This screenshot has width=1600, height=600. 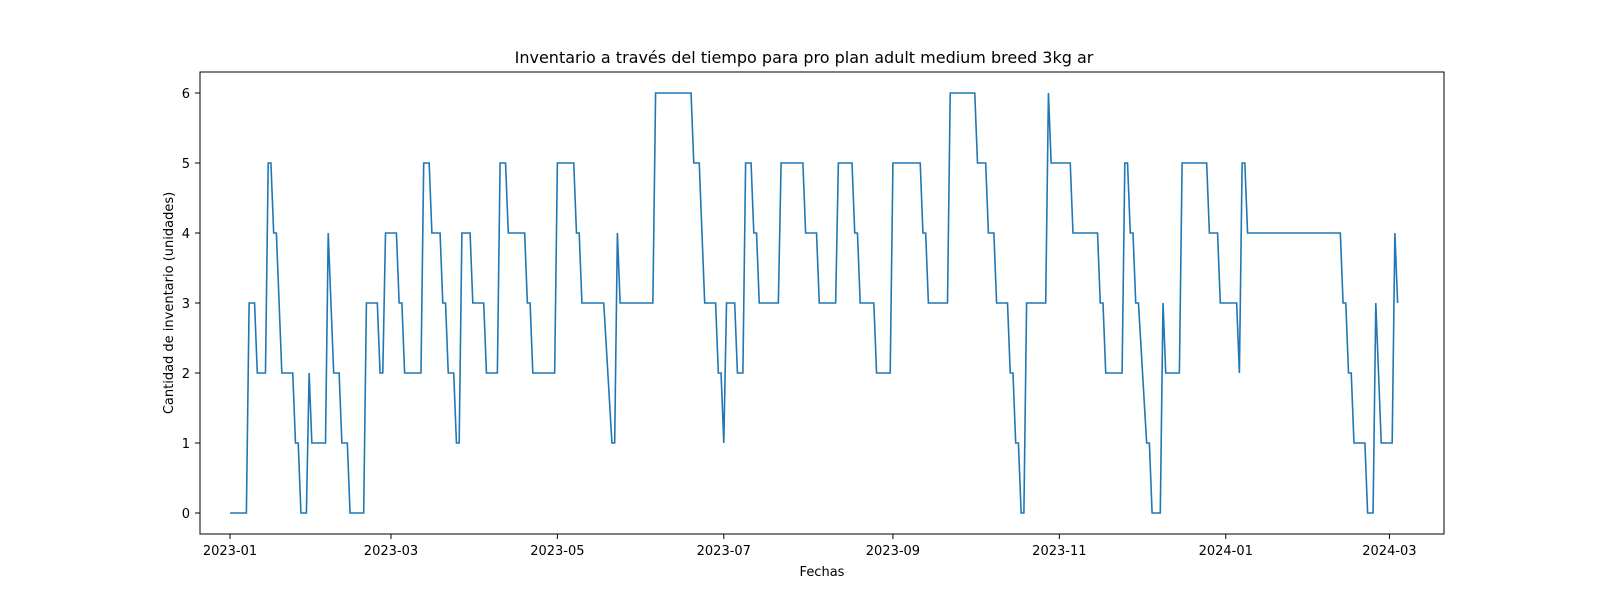 I want to click on y-tick-label: 1, so click(x=186, y=444).